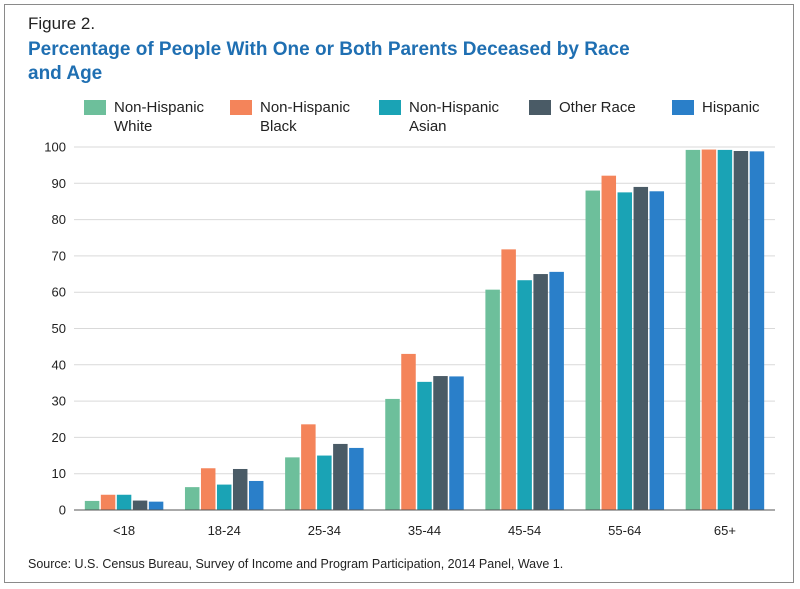 This screenshot has height=589, width=800. Describe the element at coordinates (62, 23) in the screenshot. I see `figure-label: Figure 2.` at that location.